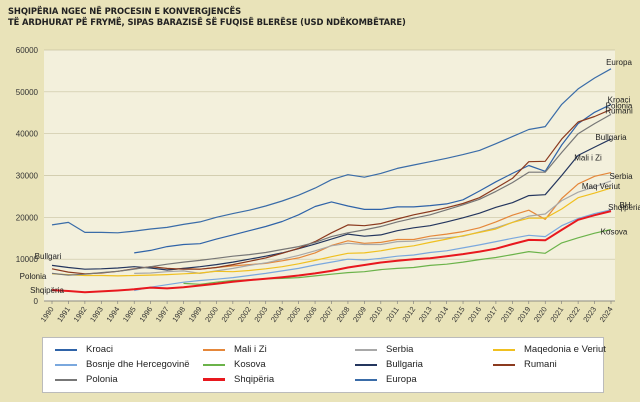 The width and height of the screenshot is (640, 402). Describe the element at coordinates (33, 276) in the screenshot. I see `series-start-label: Polonia` at that location.